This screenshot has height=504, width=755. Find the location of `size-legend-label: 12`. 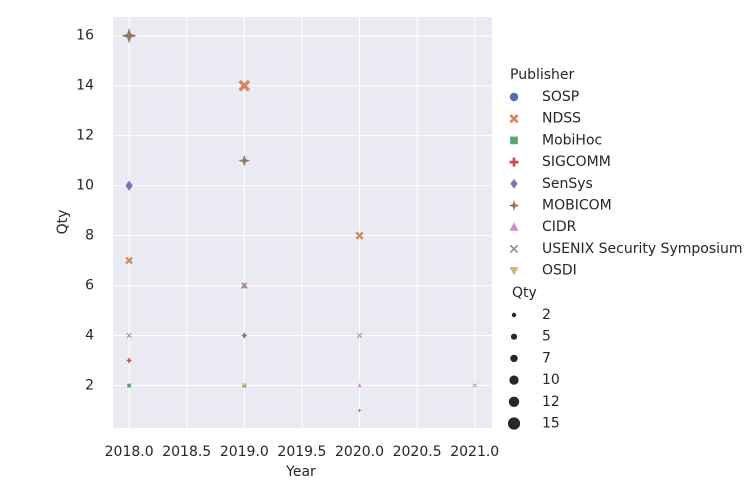

size-legend-label: 12 is located at coordinates (551, 402).